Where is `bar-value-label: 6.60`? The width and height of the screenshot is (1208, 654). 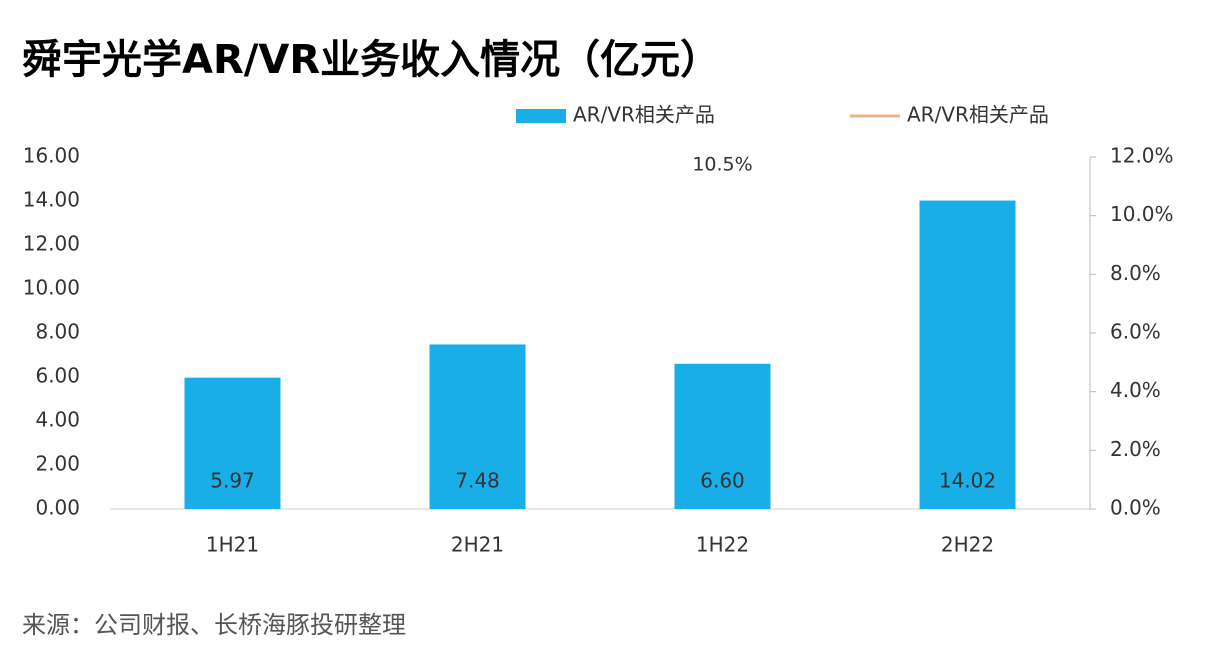 bar-value-label: 6.60 is located at coordinates (722, 481).